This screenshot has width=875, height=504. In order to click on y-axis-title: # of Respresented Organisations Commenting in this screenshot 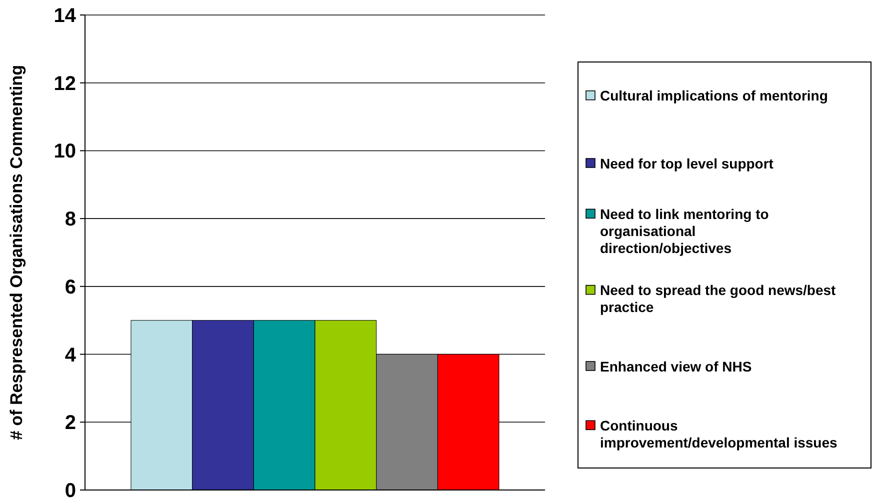, I will do `click(16, 252)`.